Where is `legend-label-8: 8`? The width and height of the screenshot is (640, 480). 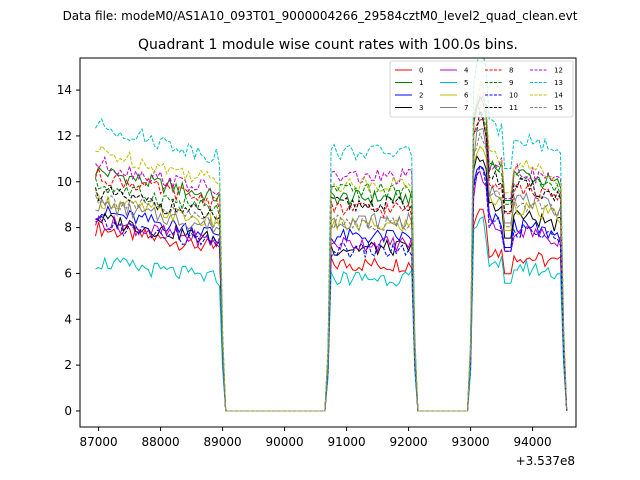 legend-label-8: 8 is located at coordinates (511, 71).